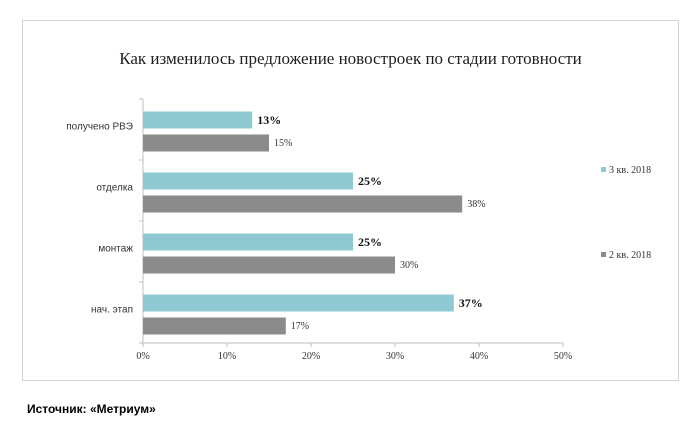 This screenshot has width=698, height=423. What do you see at coordinates (409, 265) in the screenshot?
I see `bar-value-label: 30%` at bounding box center [409, 265].